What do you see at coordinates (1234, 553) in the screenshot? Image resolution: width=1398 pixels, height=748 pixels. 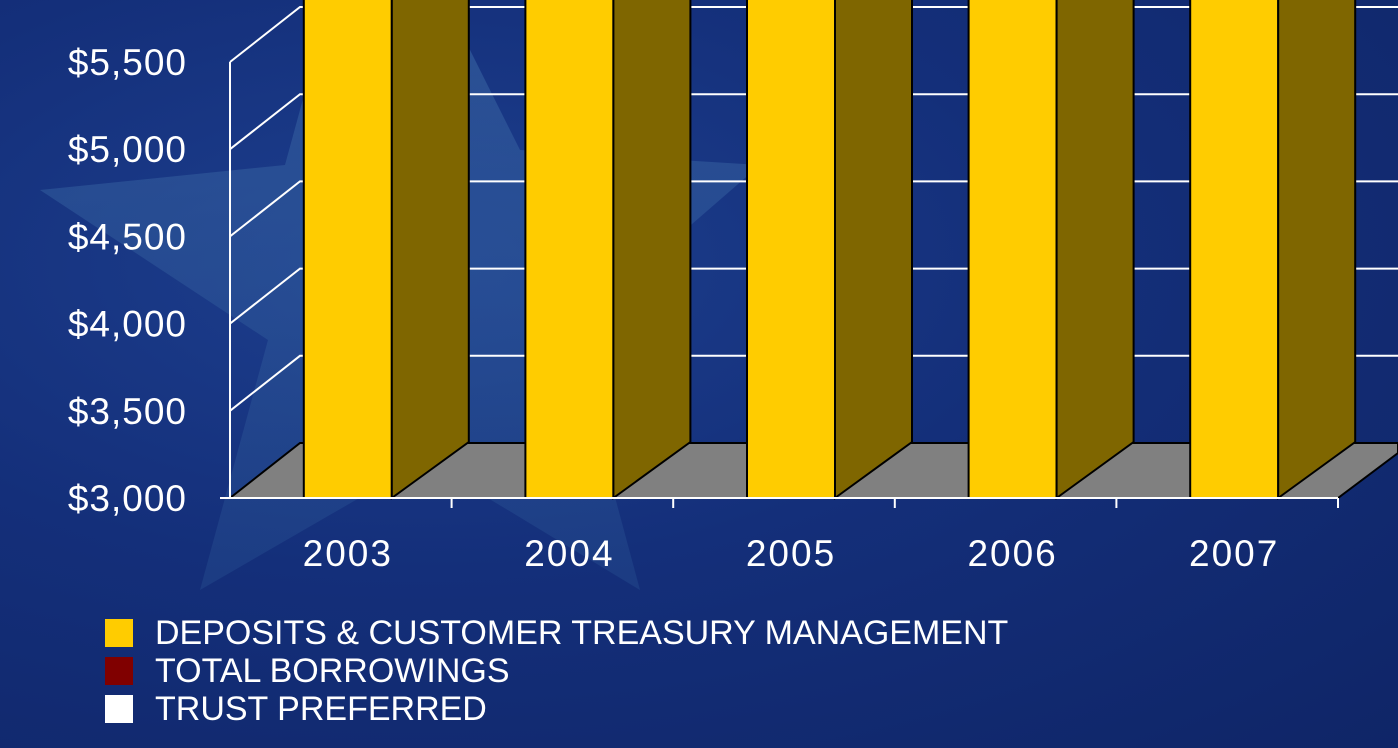 I see `x-tick-label: 2007` at bounding box center [1234, 553].